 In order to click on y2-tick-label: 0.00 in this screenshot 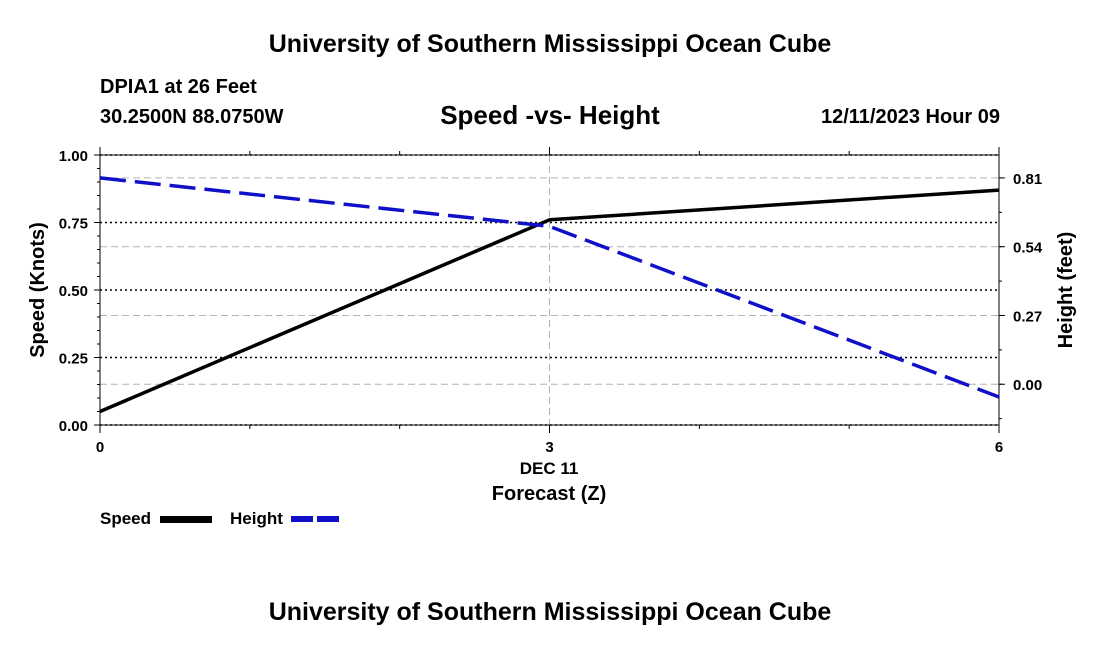, I will do `click(1027, 385)`.